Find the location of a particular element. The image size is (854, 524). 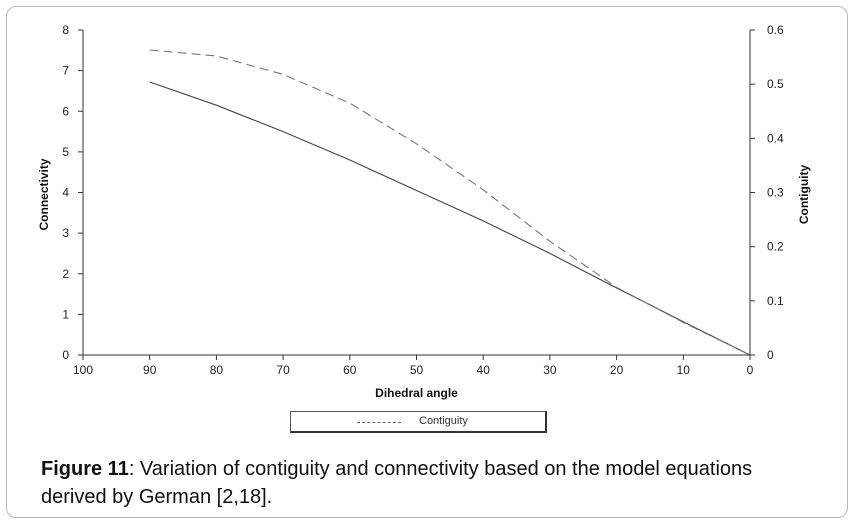

right-y-tick-label: 0.4 is located at coordinates (775, 138).